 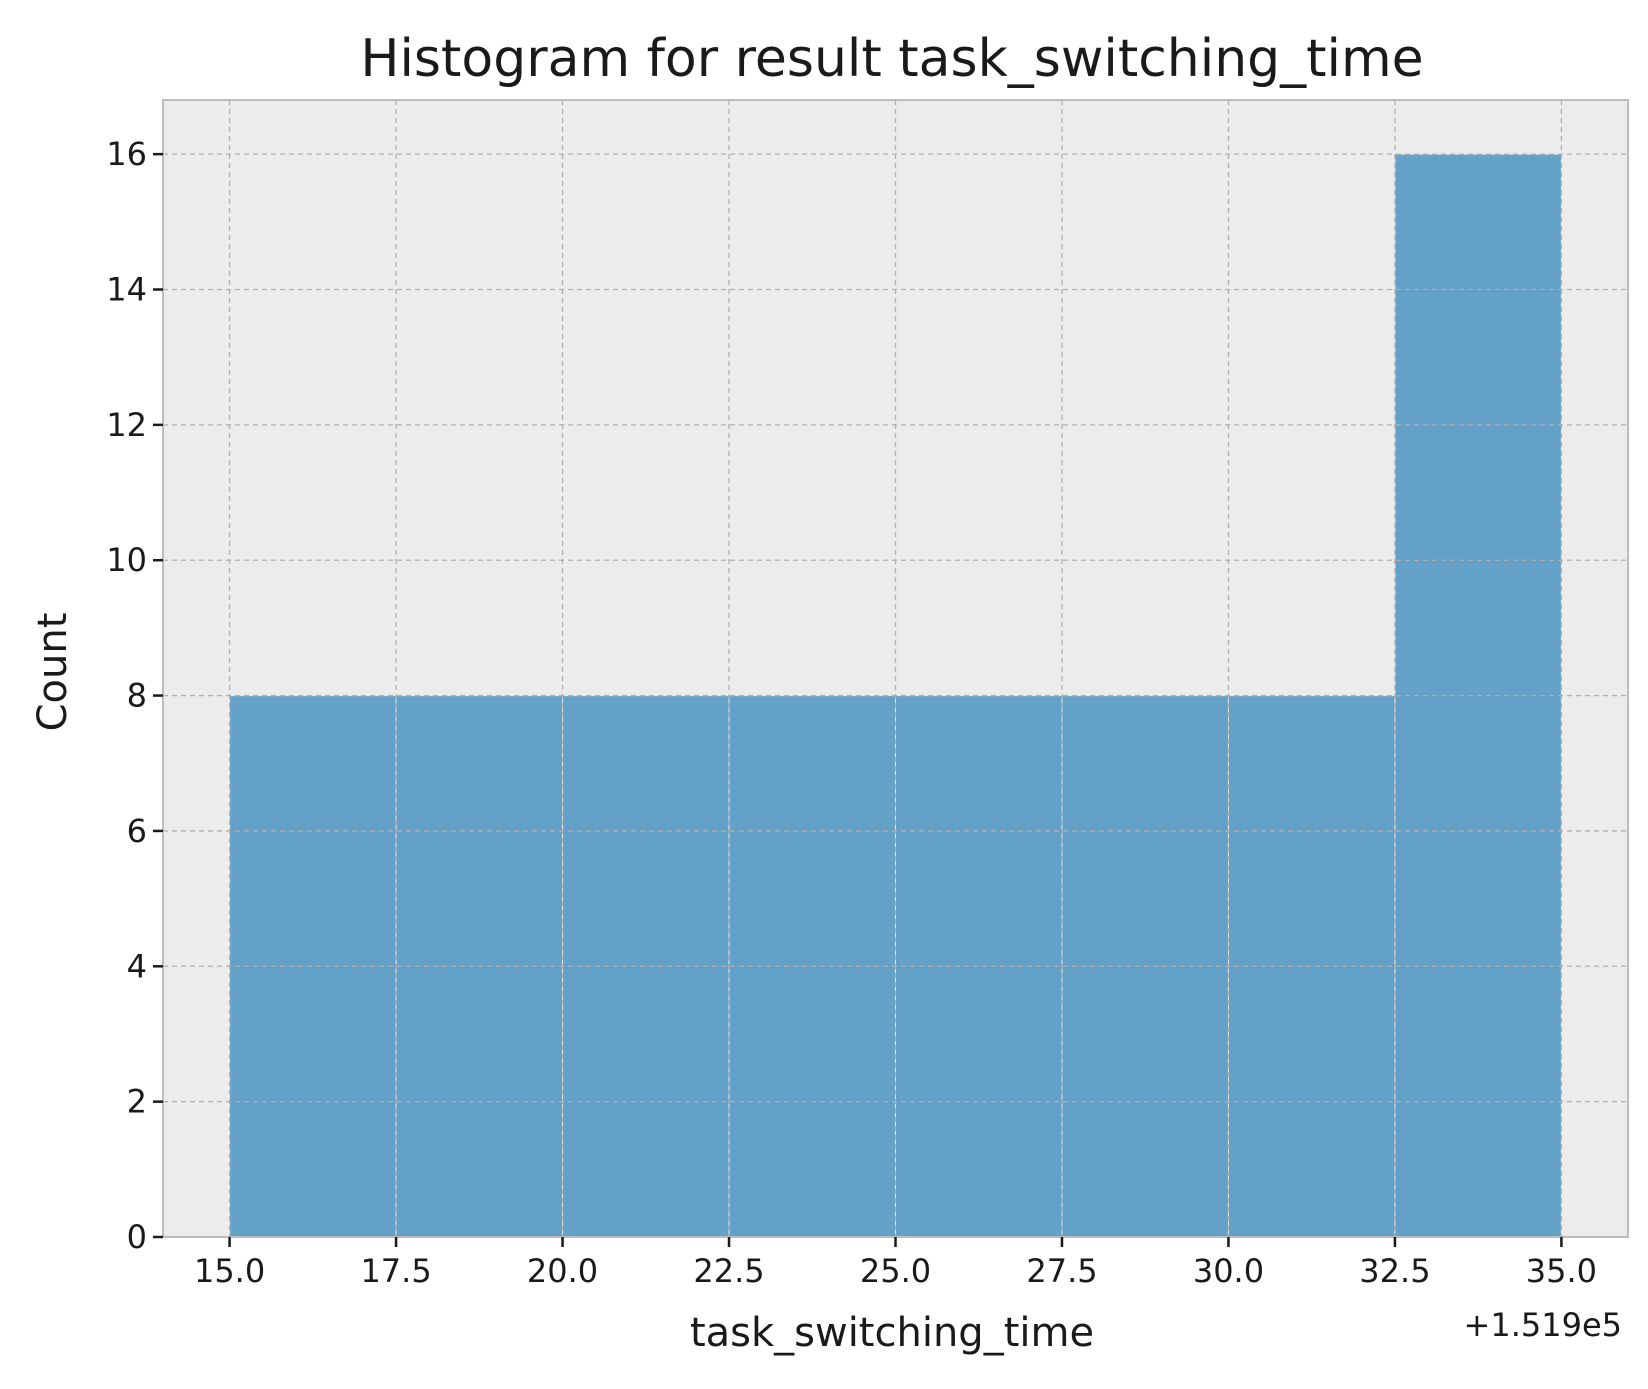 I want to click on y-tick-label: 12, so click(x=126, y=425).